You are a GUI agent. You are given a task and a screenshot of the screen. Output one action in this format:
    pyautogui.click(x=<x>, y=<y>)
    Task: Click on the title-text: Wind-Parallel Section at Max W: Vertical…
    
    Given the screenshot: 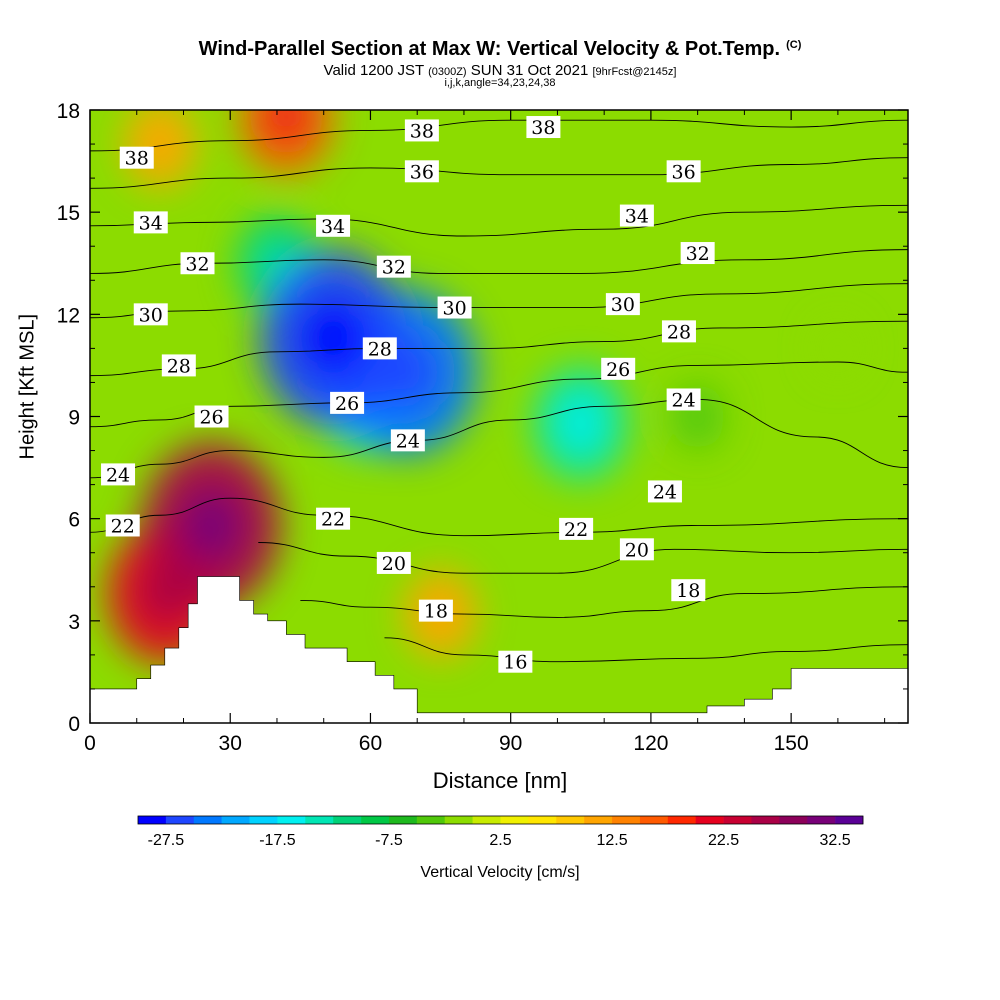 What is the action you would take?
    pyautogui.click(x=489, y=49)
    